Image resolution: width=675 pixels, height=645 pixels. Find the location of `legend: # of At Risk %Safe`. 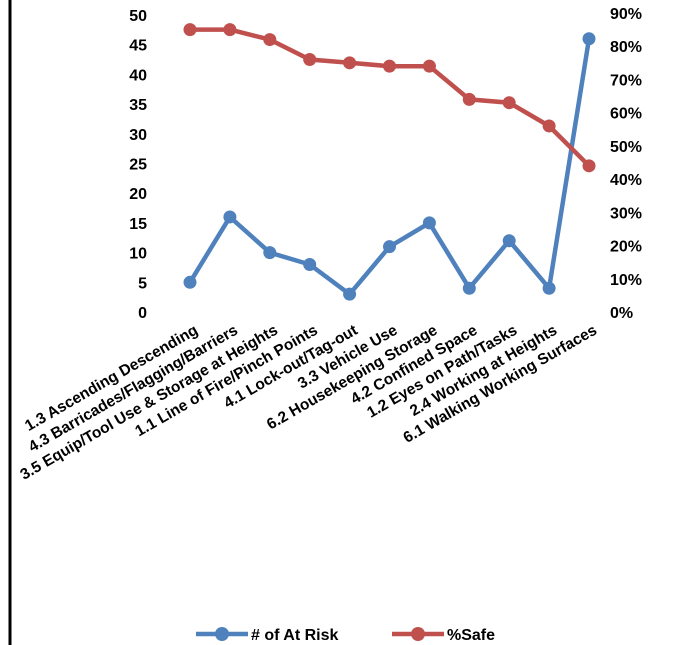

legend: # of At Risk %Safe is located at coordinates (345, 635).